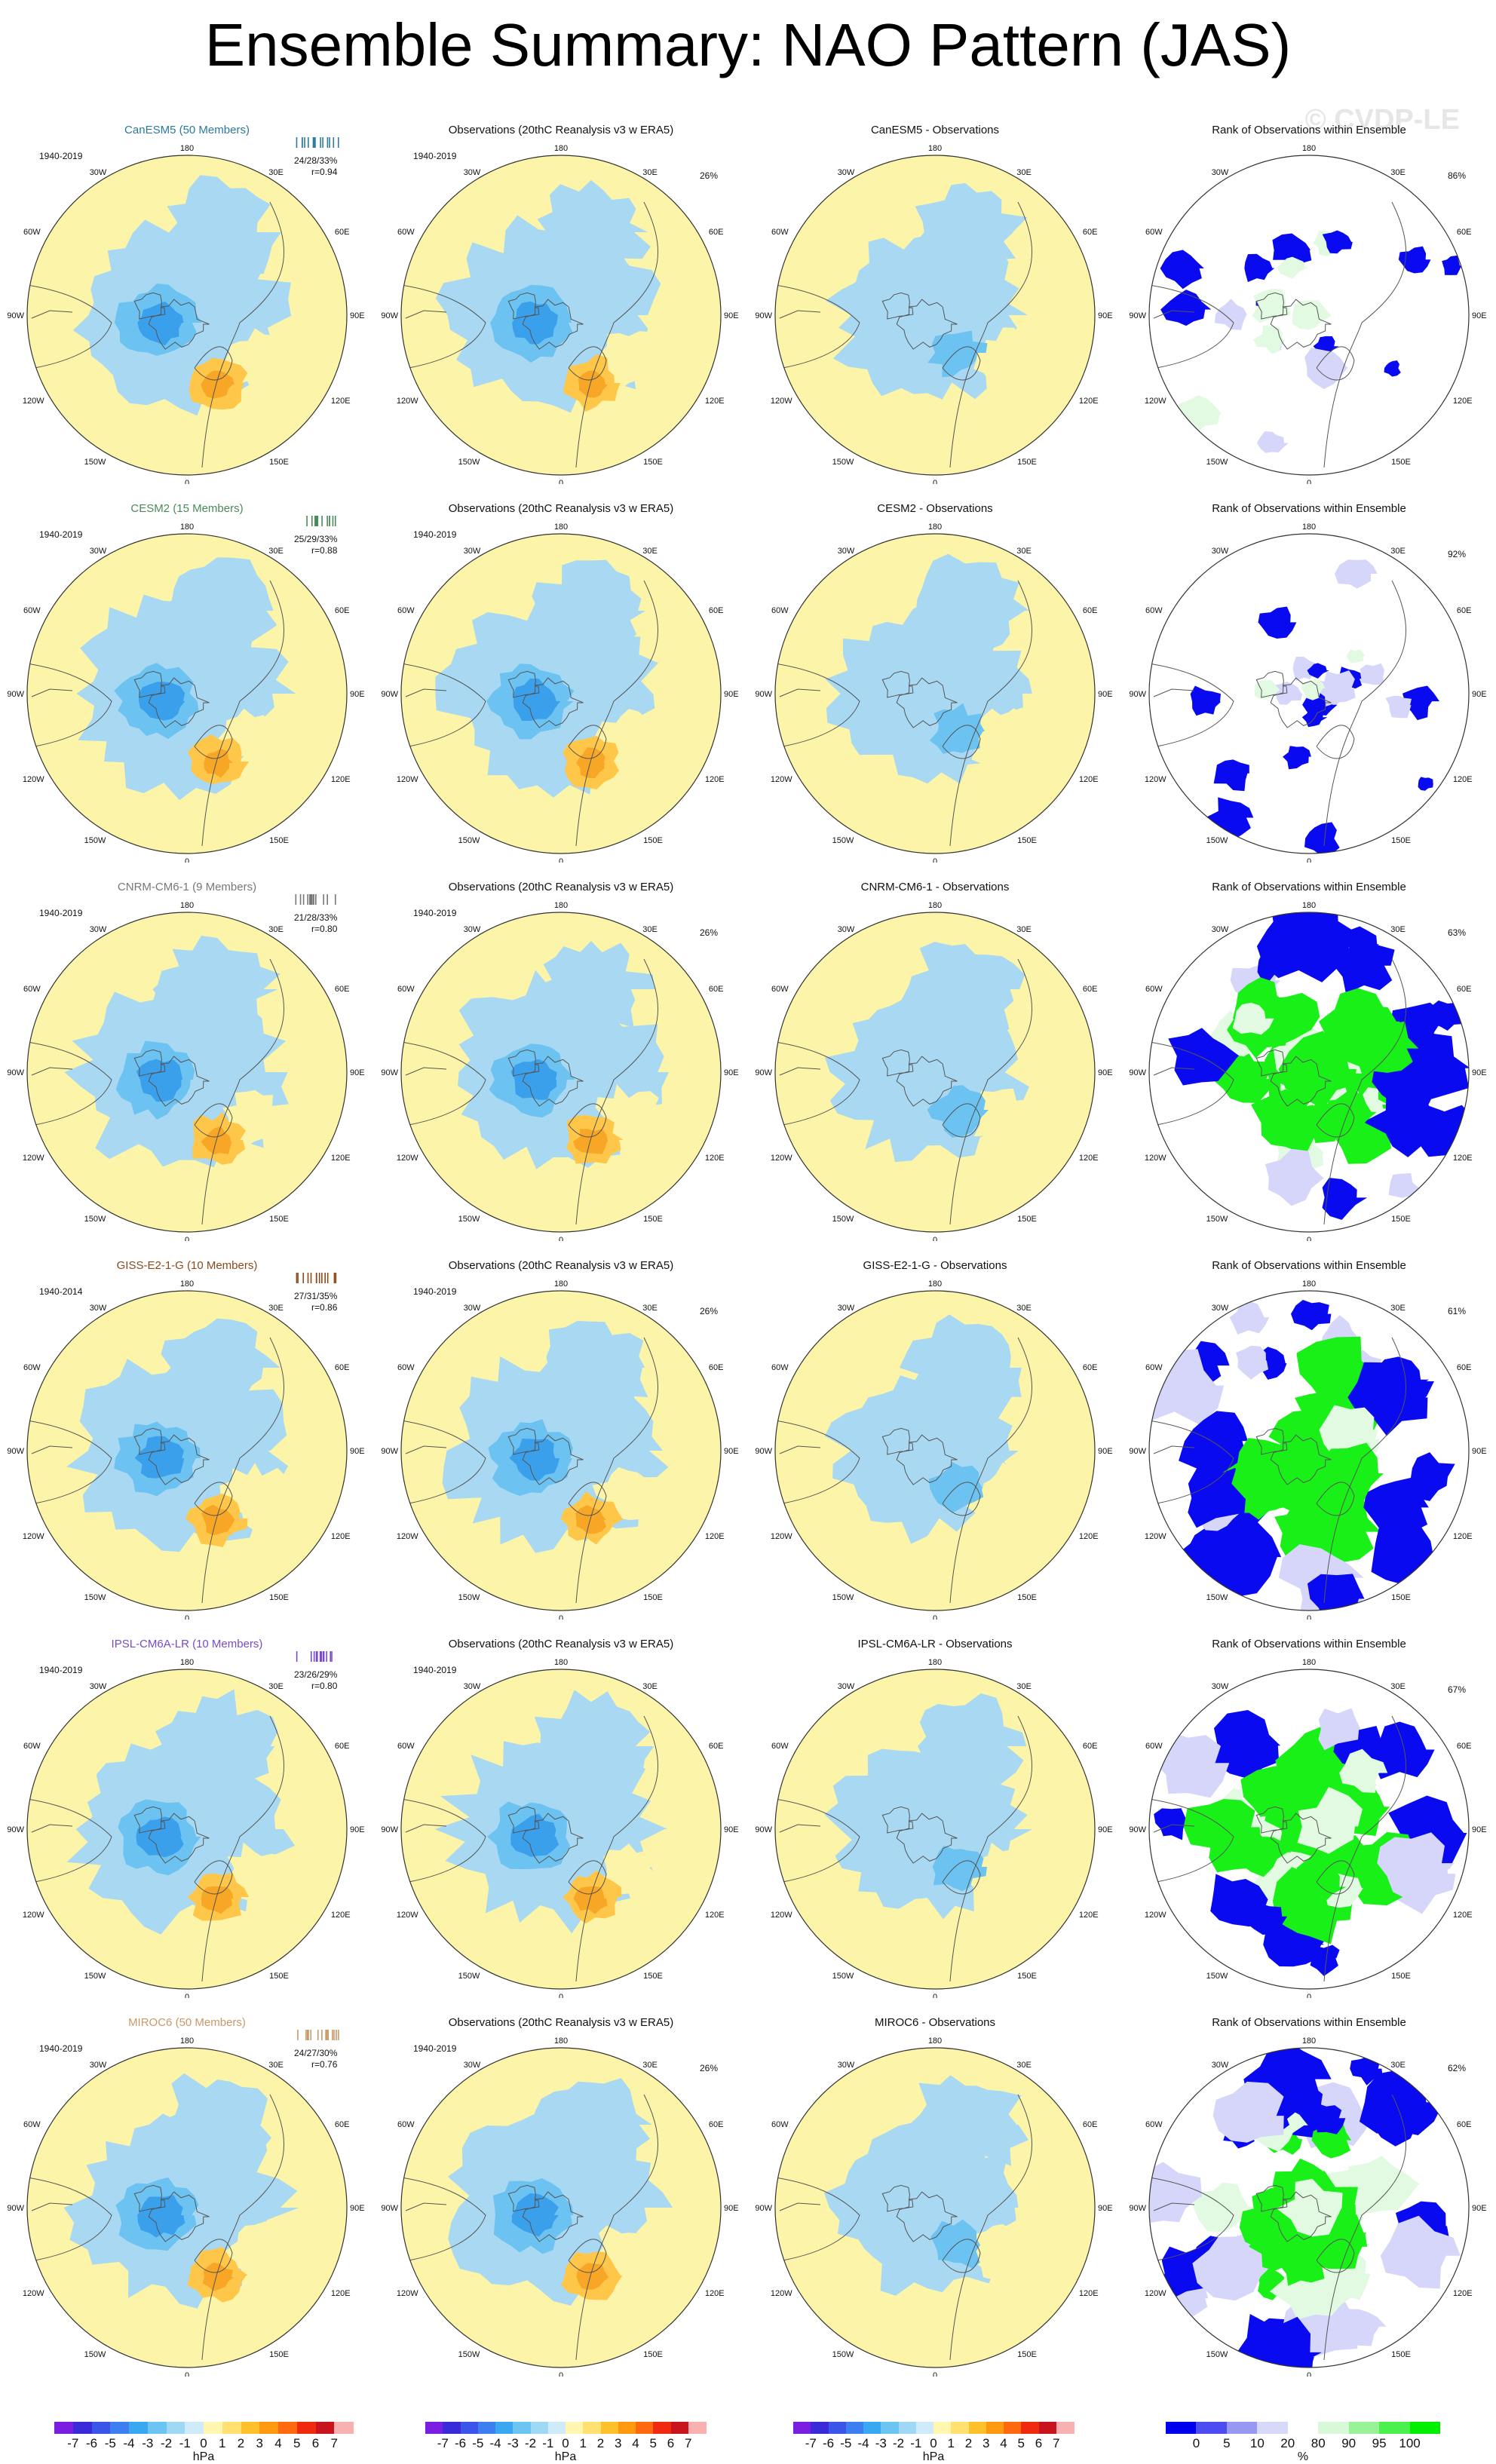 The width and height of the screenshot is (1496, 2464). Describe the element at coordinates (222, 2443) in the screenshot. I see `colorbar-tick-label: 1` at that location.